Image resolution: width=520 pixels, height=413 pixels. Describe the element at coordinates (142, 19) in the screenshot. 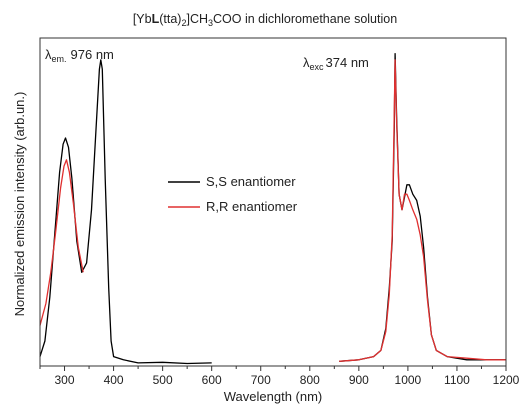

I see `title-part-a: [Yb` at that location.